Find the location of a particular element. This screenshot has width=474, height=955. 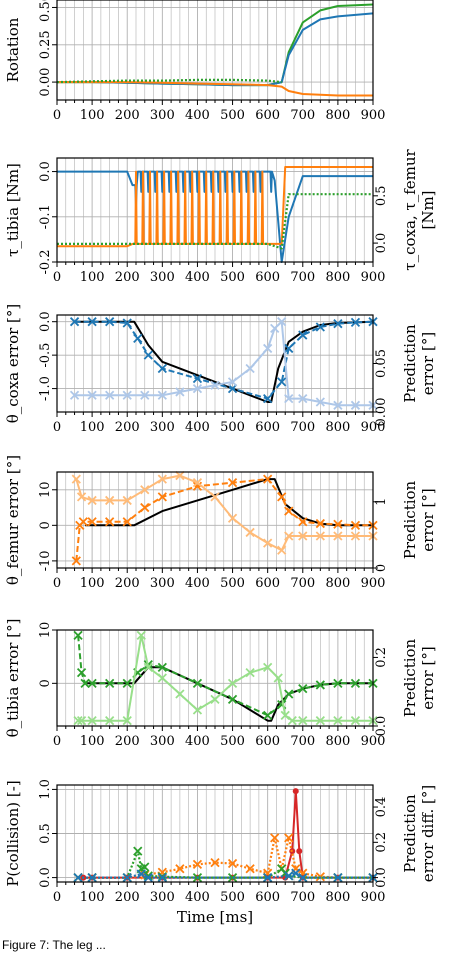

y-tick-label: 0.5 is located at coordinates (45, 833).